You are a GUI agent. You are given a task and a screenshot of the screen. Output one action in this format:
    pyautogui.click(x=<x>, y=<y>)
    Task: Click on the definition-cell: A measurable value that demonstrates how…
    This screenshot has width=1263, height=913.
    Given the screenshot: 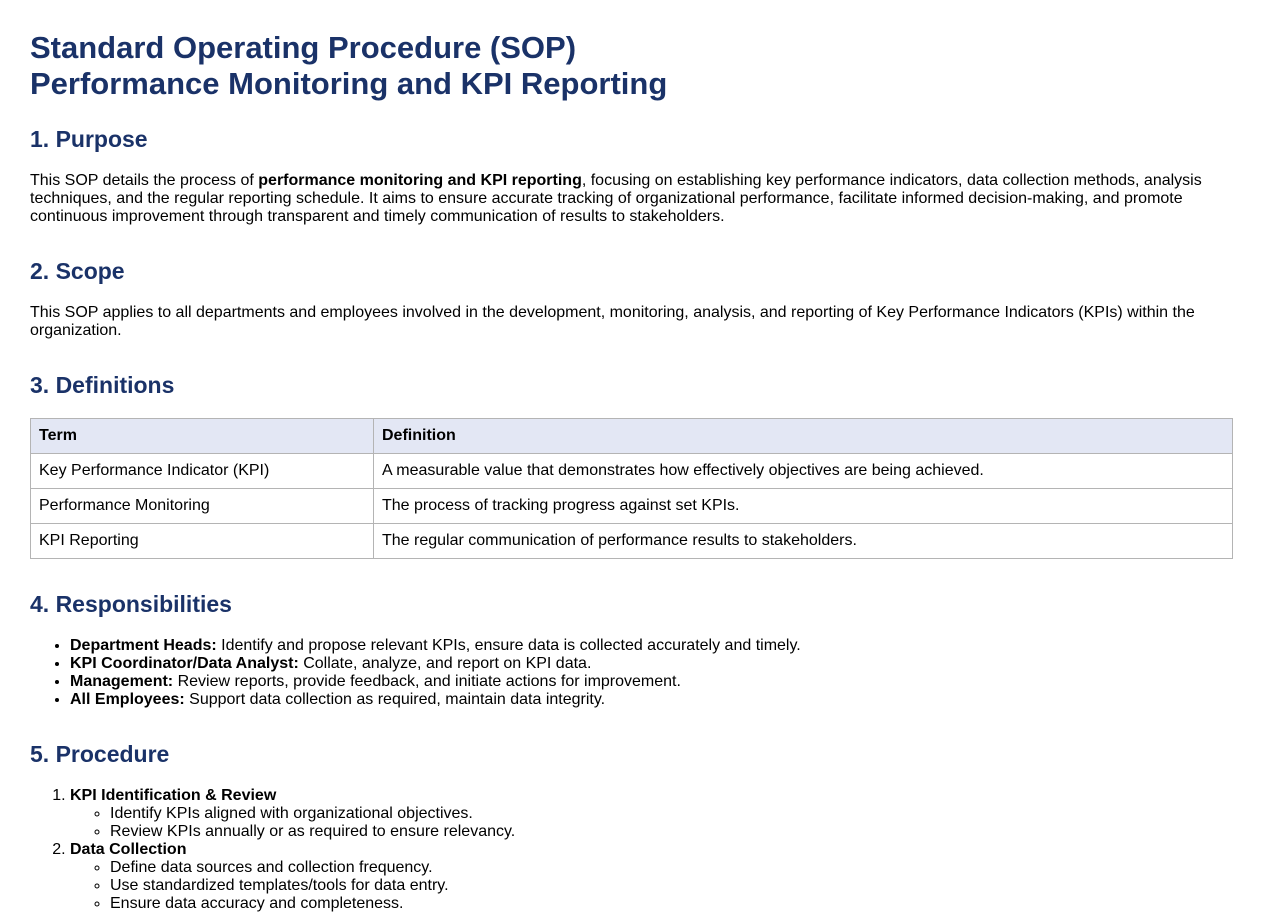 What is the action you would take?
    pyautogui.click(x=803, y=471)
    